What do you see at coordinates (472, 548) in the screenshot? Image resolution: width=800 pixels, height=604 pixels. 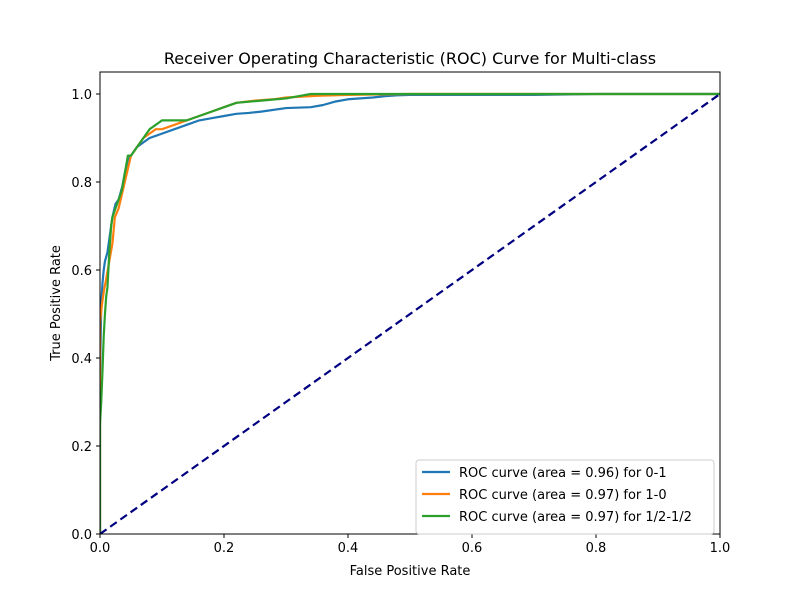 I see `x-tick-label: 0.6` at bounding box center [472, 548].